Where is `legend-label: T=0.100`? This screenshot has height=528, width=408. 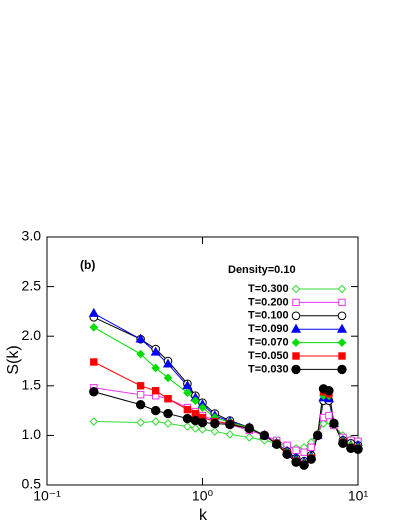
legend-label: T=0.100 is located at coordinates (268, 316).